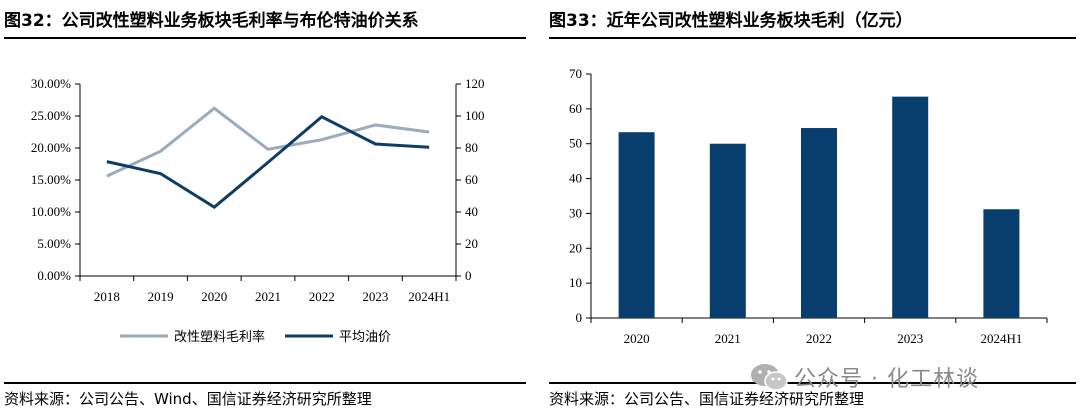 This screenshot has height=420, width=1080. I want to click on y-tick-label: 0, so click(579, 317).